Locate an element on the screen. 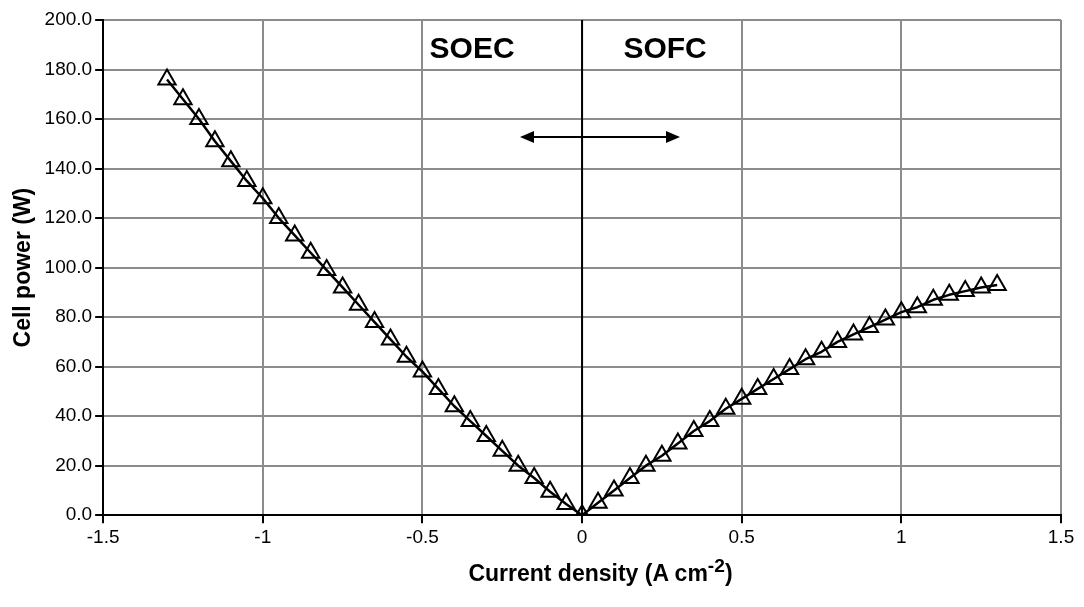 The height and width of the screenshot is (607, 1084). y-tick-label: 40.0 is located at coordinates (74, 415).